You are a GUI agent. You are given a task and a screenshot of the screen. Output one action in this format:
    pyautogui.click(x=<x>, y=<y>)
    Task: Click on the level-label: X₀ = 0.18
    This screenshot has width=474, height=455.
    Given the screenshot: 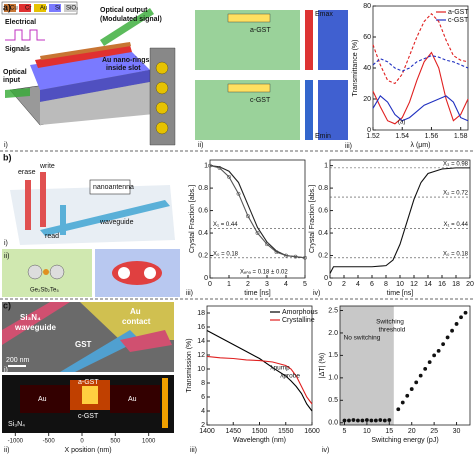 What is the action you would take?
    pyautogui.click(x=456, y=254)
    